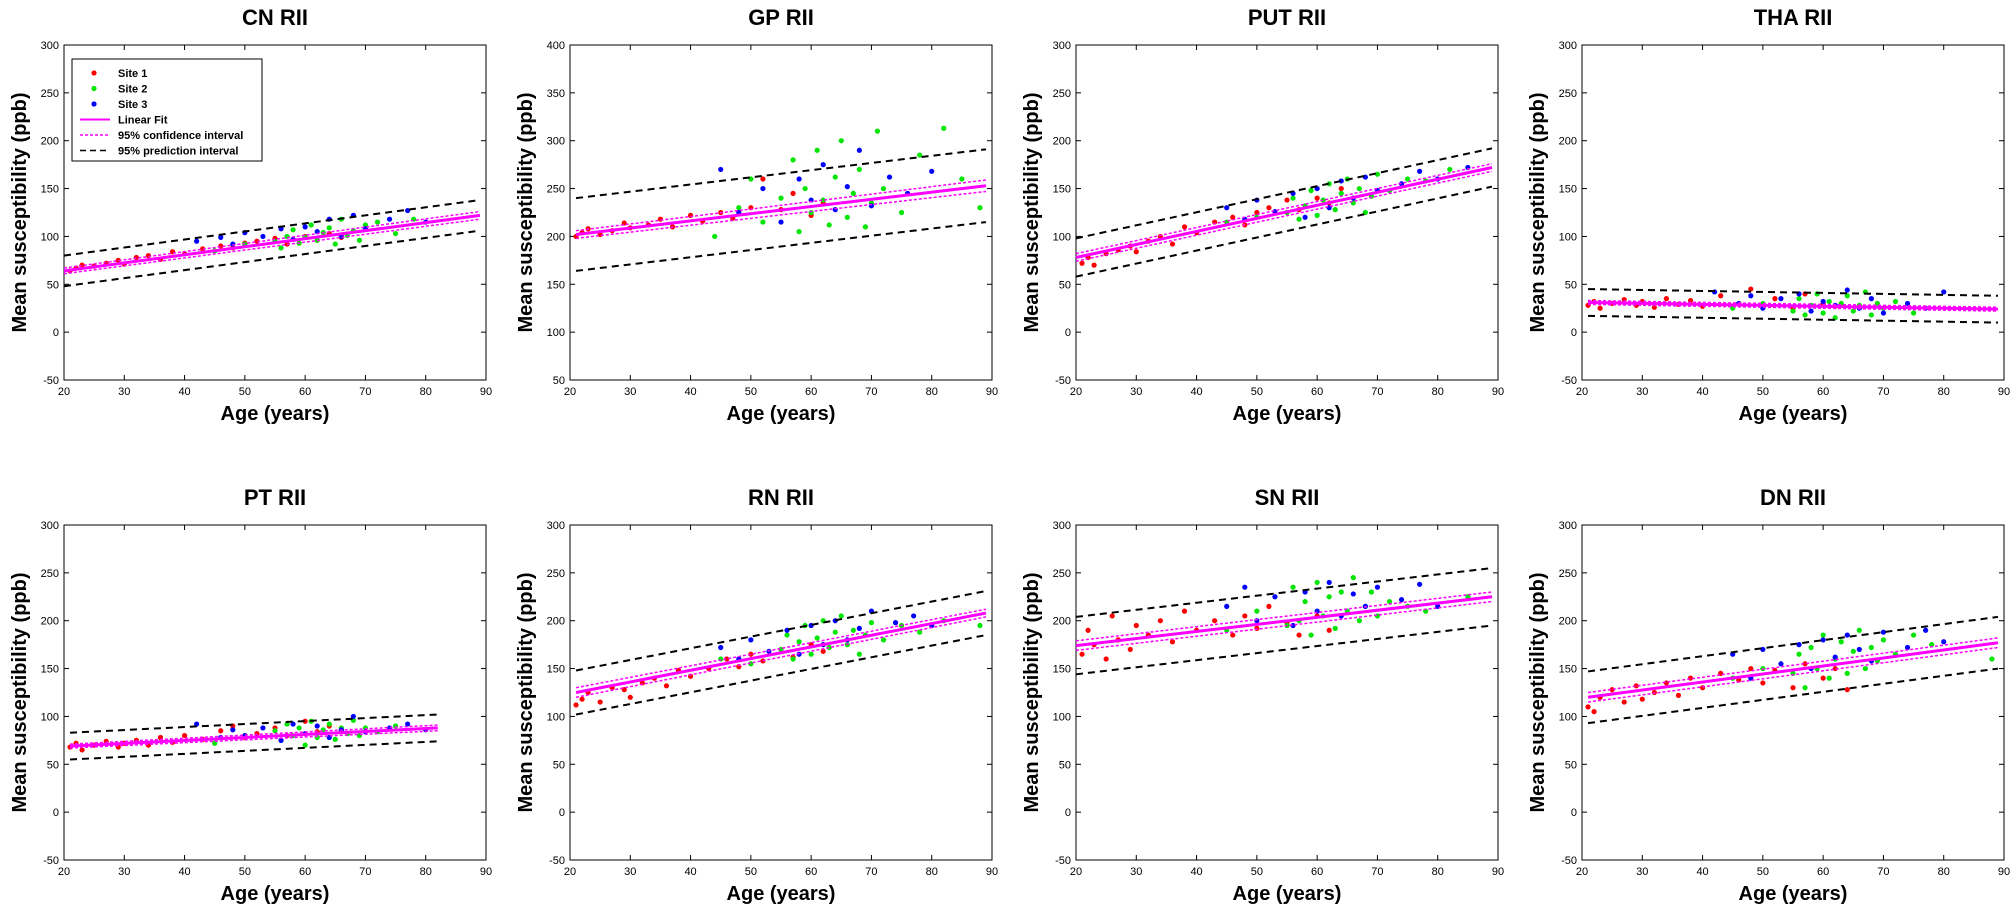 Image resolution: width=2013 pixels, height=917 pixels. I want to click on x-tick-label: 60, so click(1317, 872).